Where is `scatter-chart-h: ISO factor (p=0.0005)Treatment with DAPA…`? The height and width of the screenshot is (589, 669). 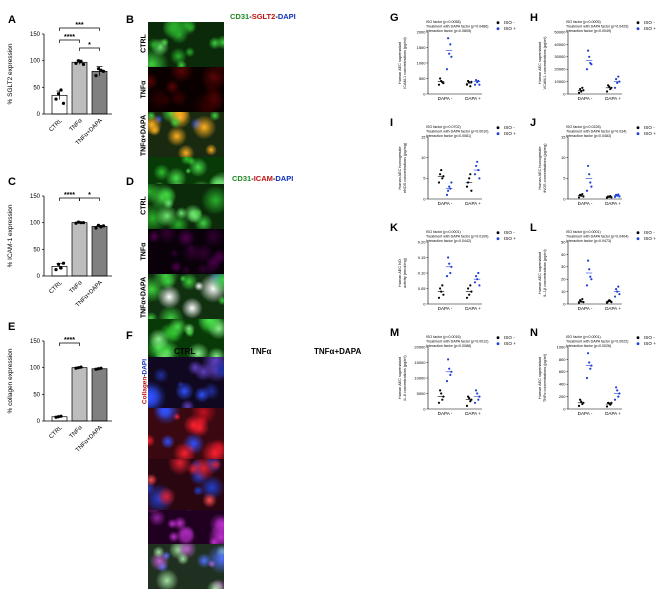 scatter-chart-h: ISO factor (p=0.0005)Treatment with DAPA… is located at coordinates (597, 60).